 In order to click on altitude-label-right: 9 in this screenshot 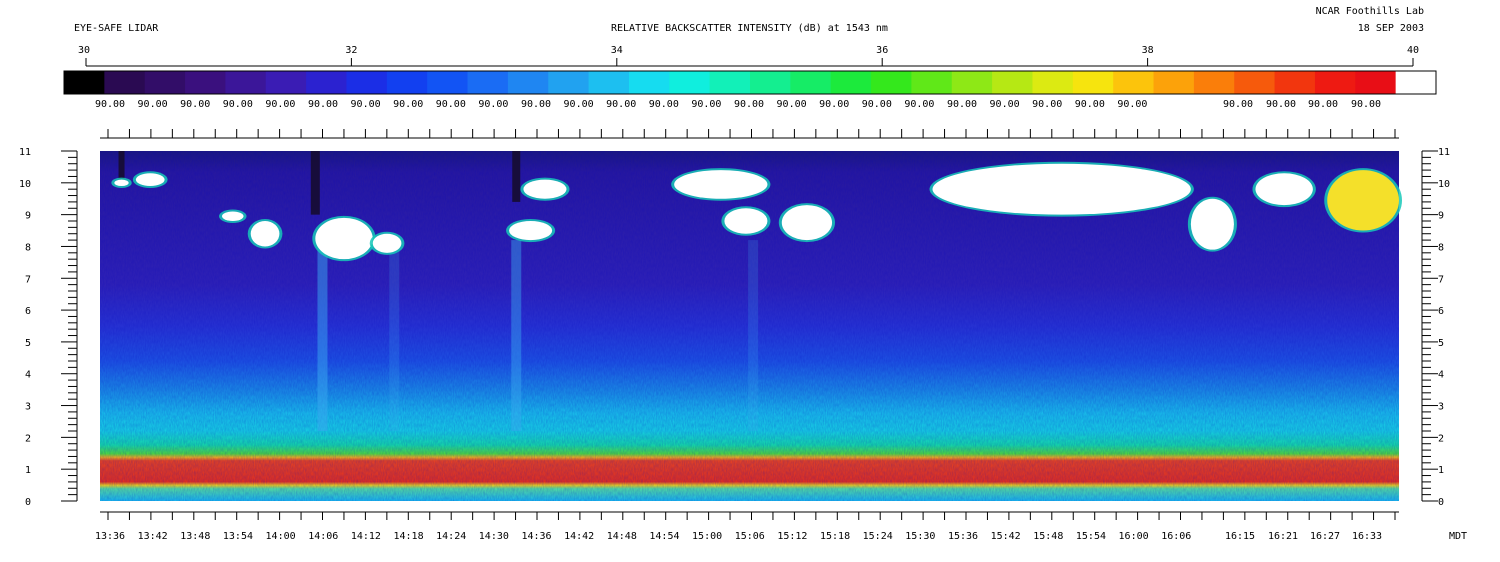, I will do `click(1441, 216)`.